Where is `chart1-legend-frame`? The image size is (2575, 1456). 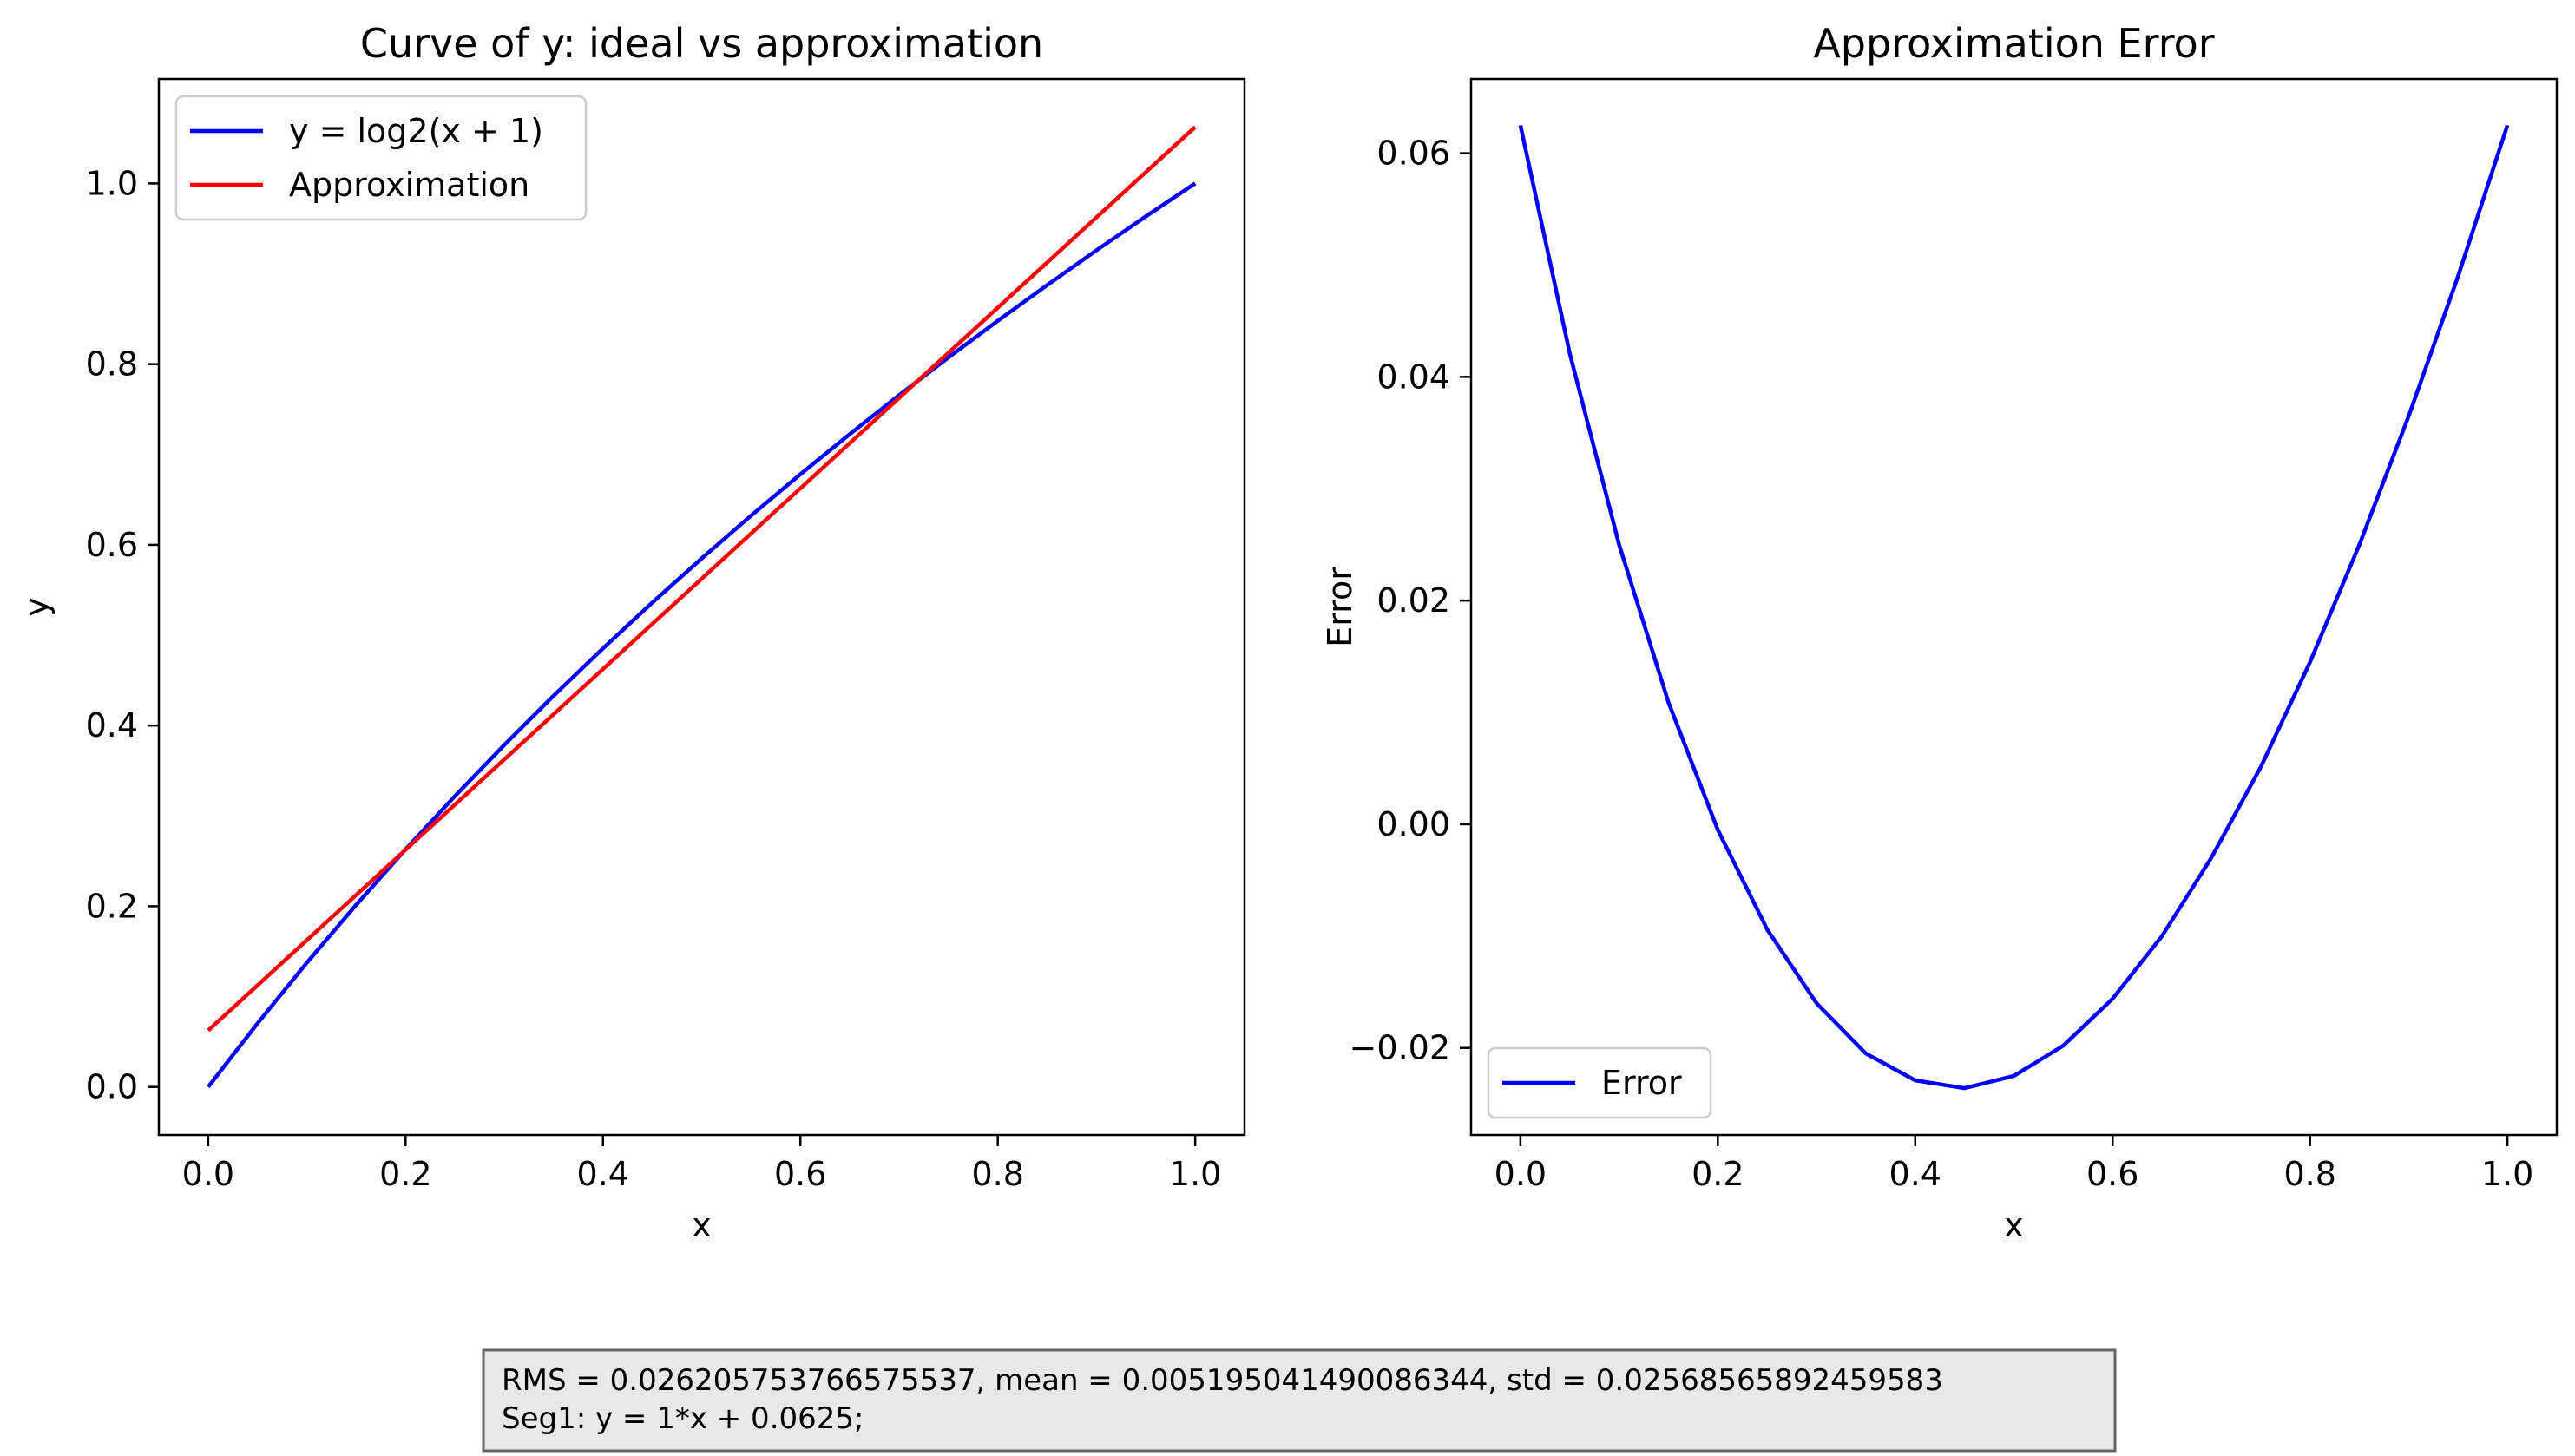
chart1-legend-frame is located at coordinates (381, 158).